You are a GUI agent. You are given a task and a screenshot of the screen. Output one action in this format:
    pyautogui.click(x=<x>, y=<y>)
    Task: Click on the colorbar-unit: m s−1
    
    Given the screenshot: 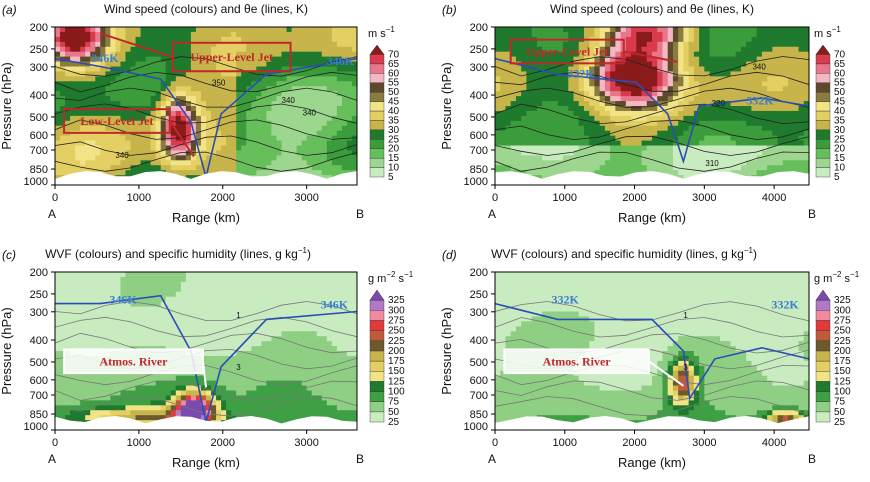 What is the action you would take?
    pyautogui.click(x=381, y=32)
    